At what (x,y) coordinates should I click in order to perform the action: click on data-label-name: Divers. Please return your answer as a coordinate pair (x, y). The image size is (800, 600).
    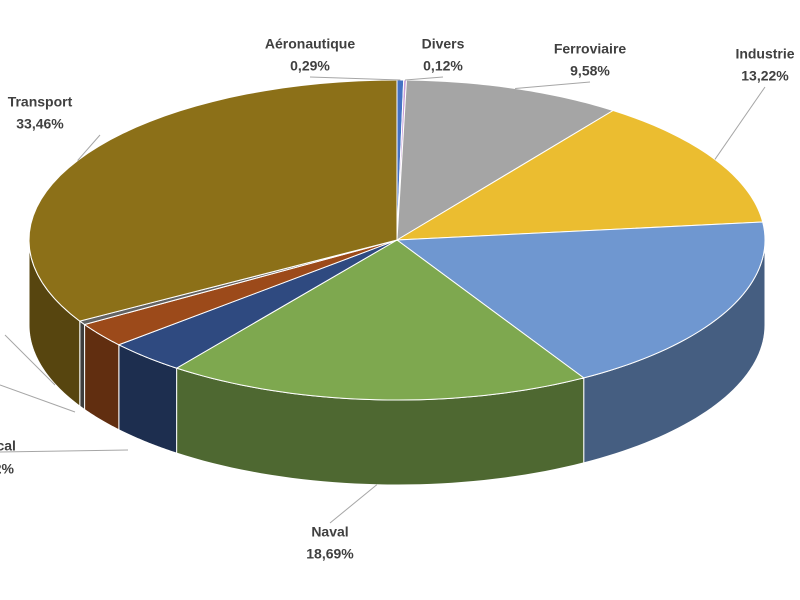
    Looking at the image, I should click on (443, 44).